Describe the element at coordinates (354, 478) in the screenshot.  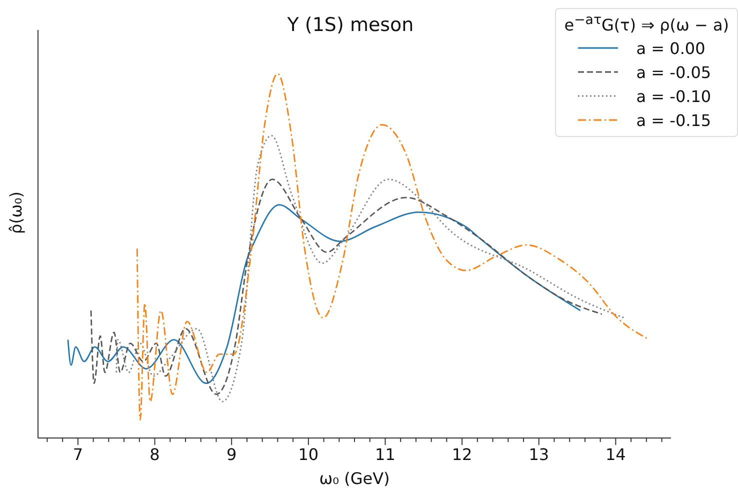
I see `x-axis-title: ω₀ (GeV)` at that location.